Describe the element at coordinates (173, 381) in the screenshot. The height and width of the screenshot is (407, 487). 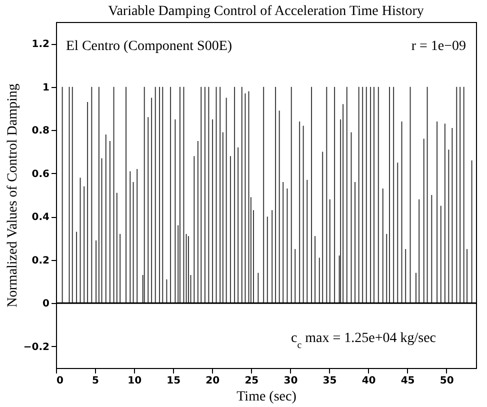
I see `x-tick-label: 15` at that location.